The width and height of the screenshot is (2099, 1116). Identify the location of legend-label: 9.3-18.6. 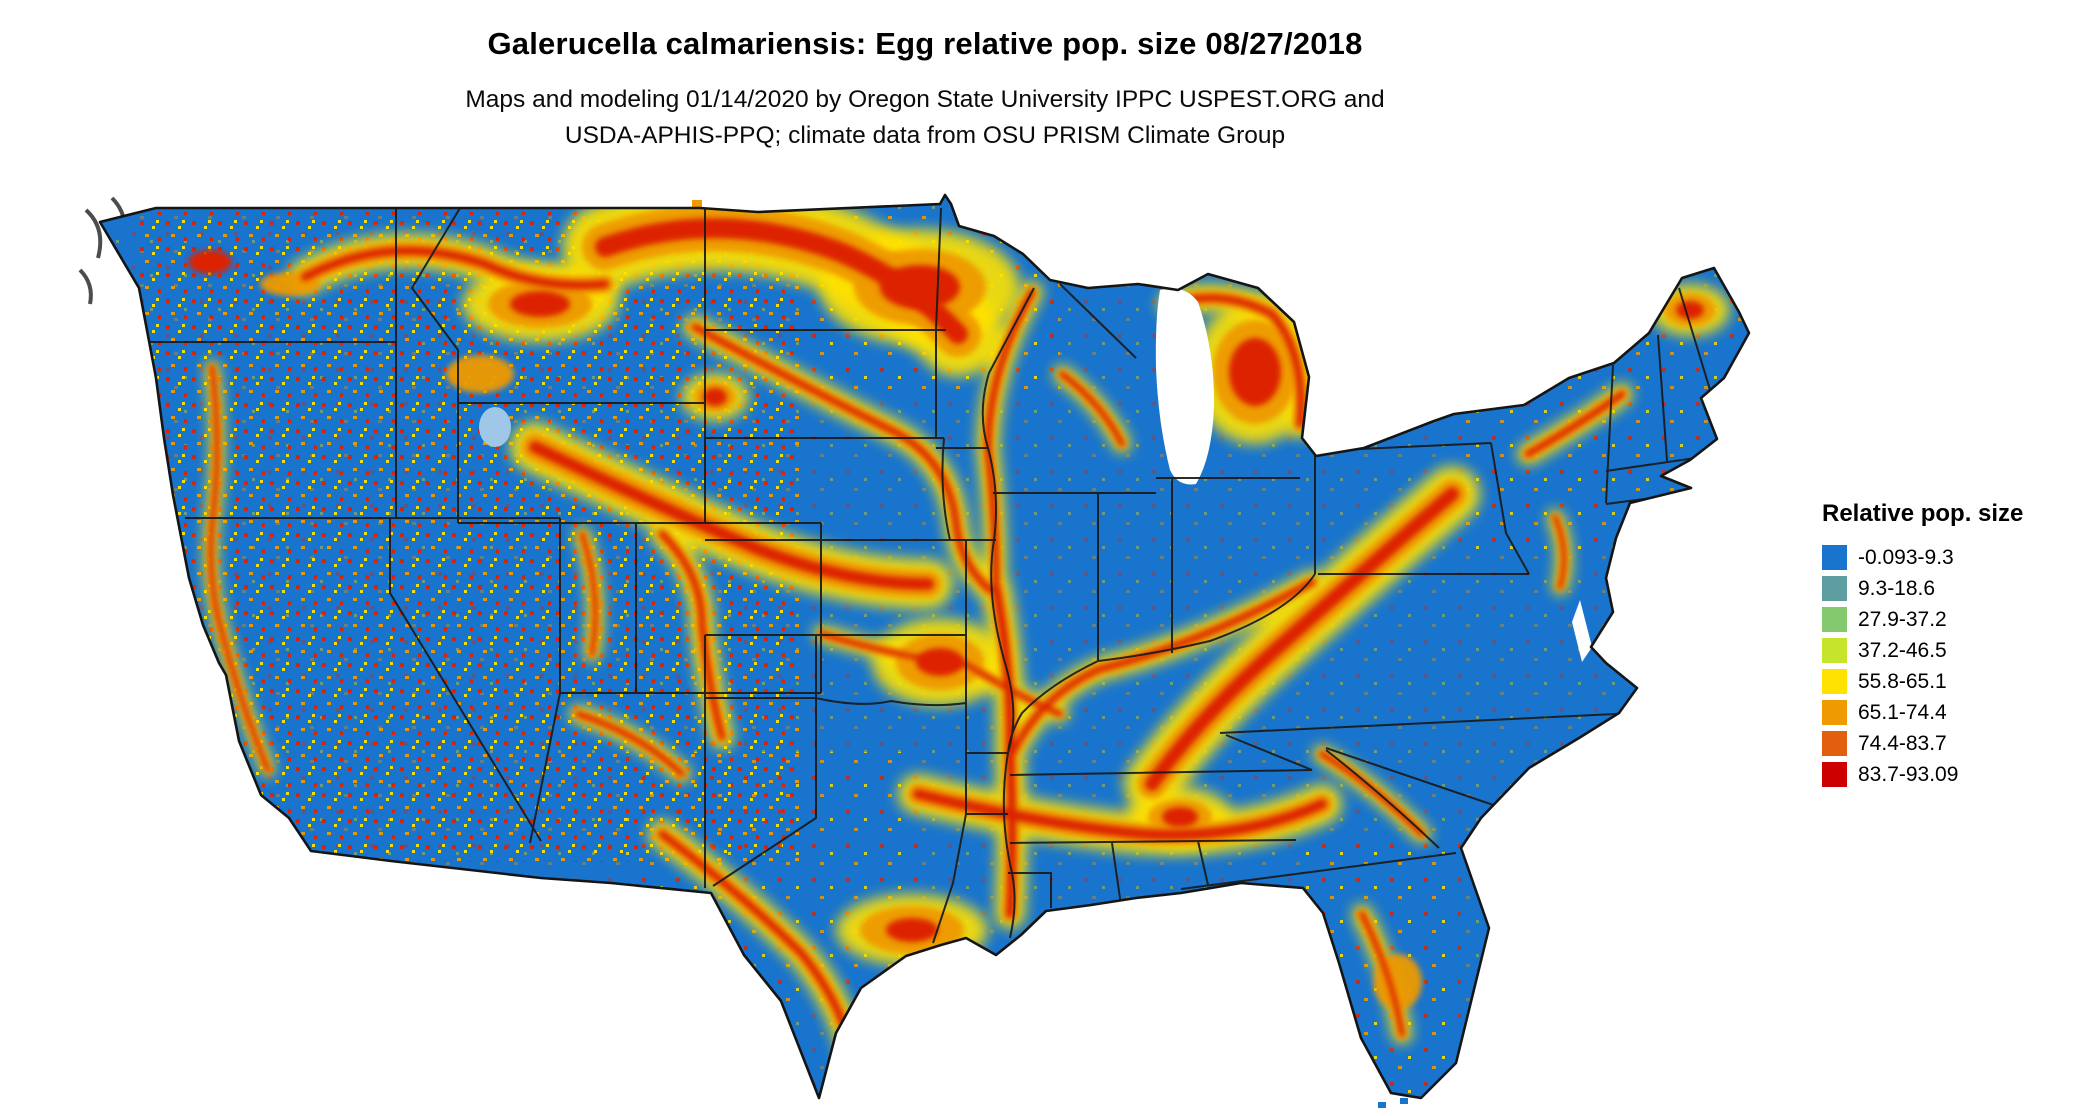
(1897, 588).